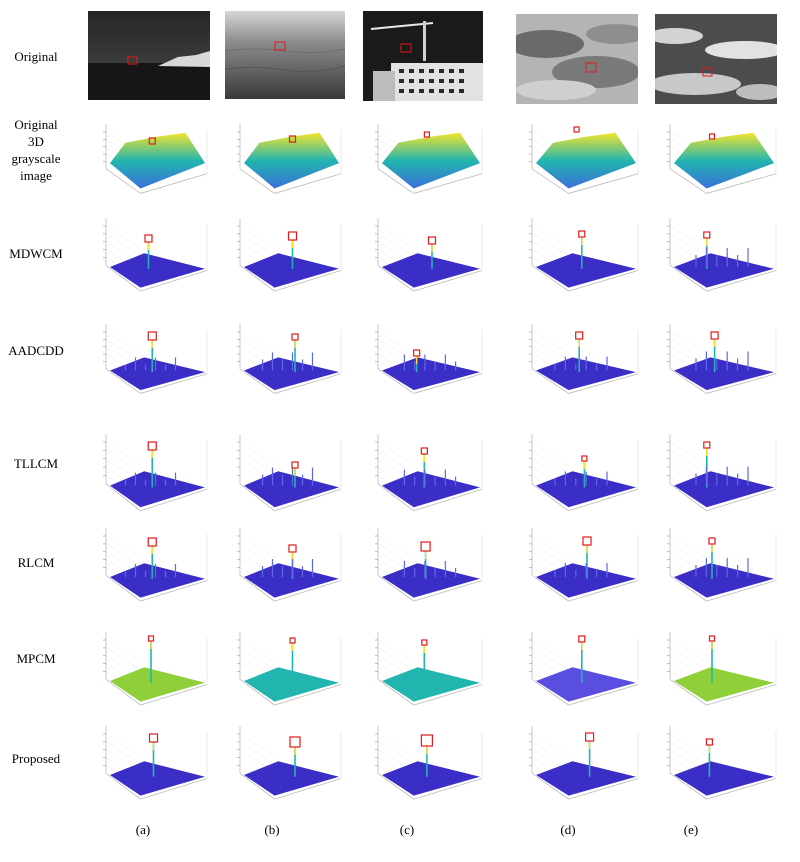 This screenshot has width=800, height=862. Describe the element at coordinates (423, 56) in the screenshot. I see `original-image-c` at that location.